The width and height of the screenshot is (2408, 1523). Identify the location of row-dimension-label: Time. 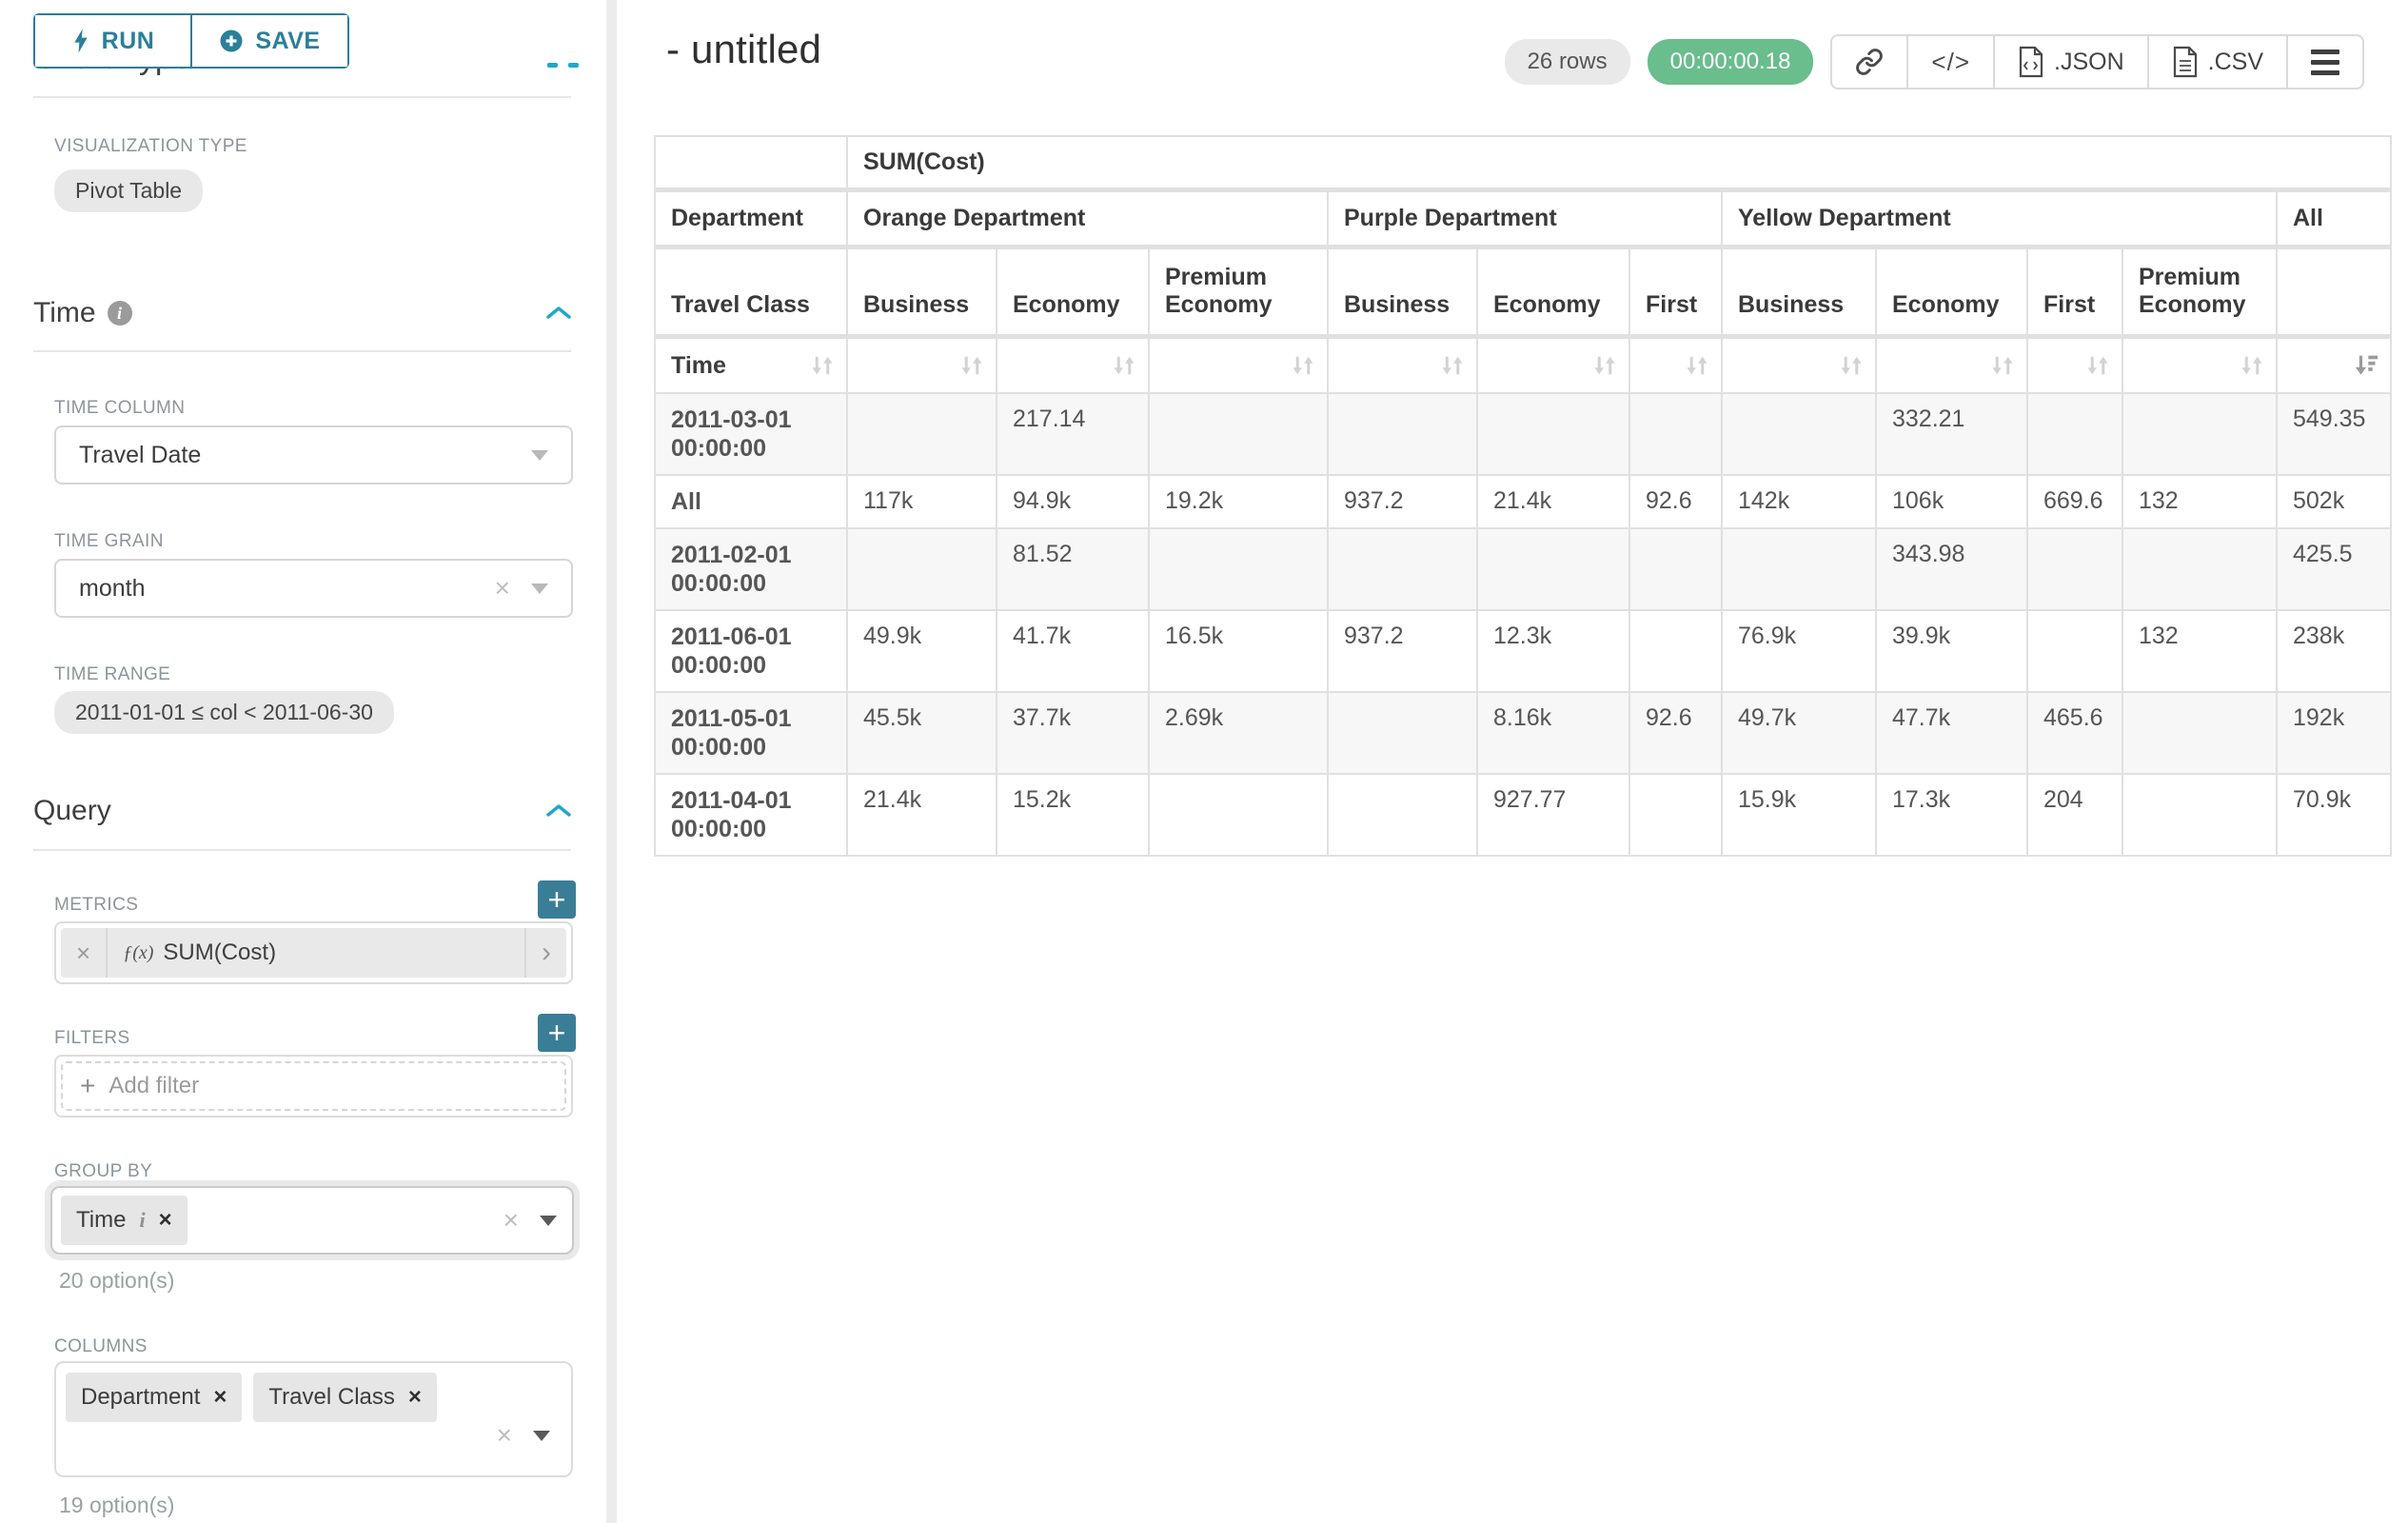
(698, 365).